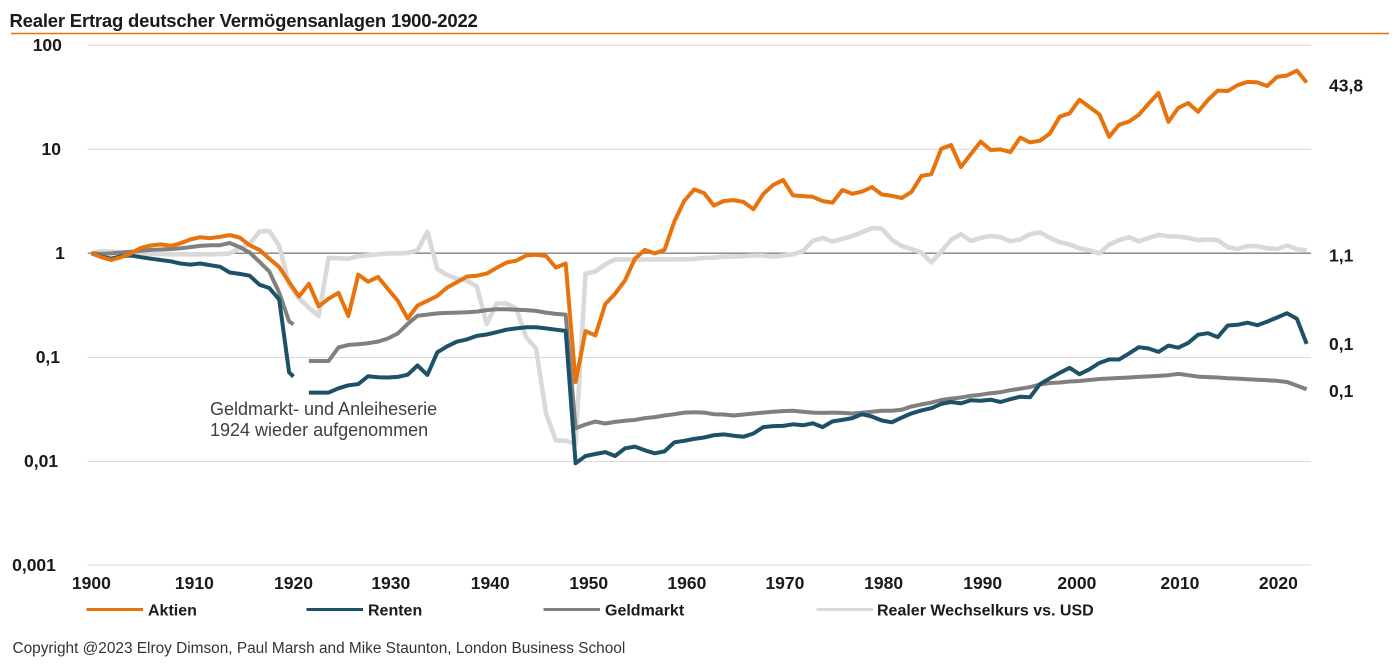 This screenshot has height=671, width=1400. Describe the element at coordinates (784, 583) in the screenshot. I see `svg-text: 1970` at that location.